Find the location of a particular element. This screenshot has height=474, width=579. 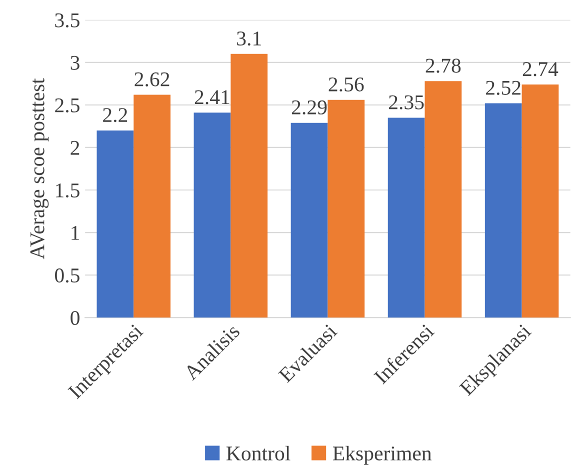

data-label: 2.78 is located at coordinates (443, 65).